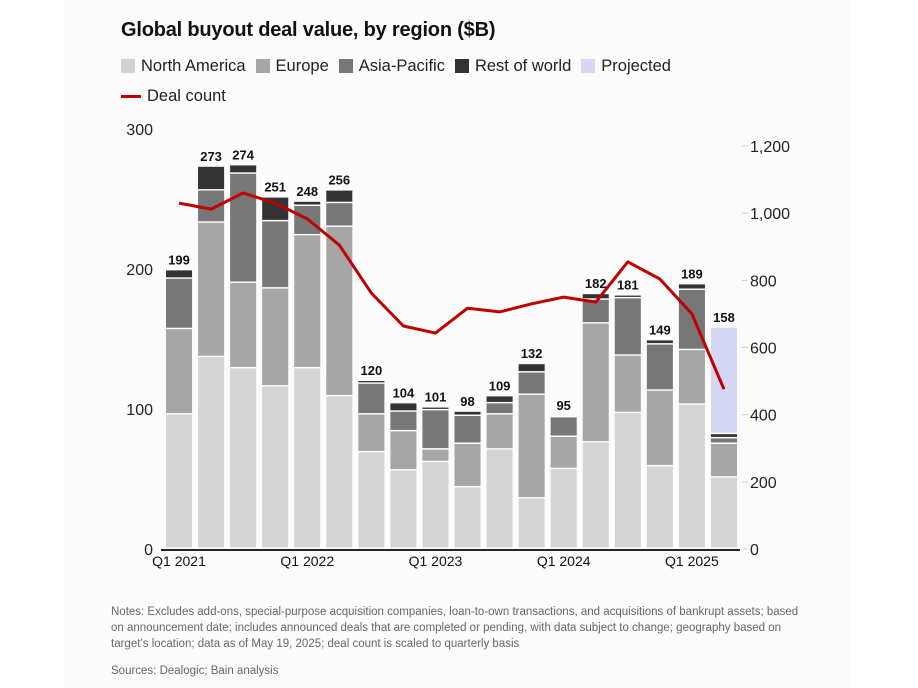 The height and width of the screenshot is (688, 918). What do you see at coordinates (628, 285) in the screenshot?
I see `bar-total-label: 181` at bounding box center [628, 285].